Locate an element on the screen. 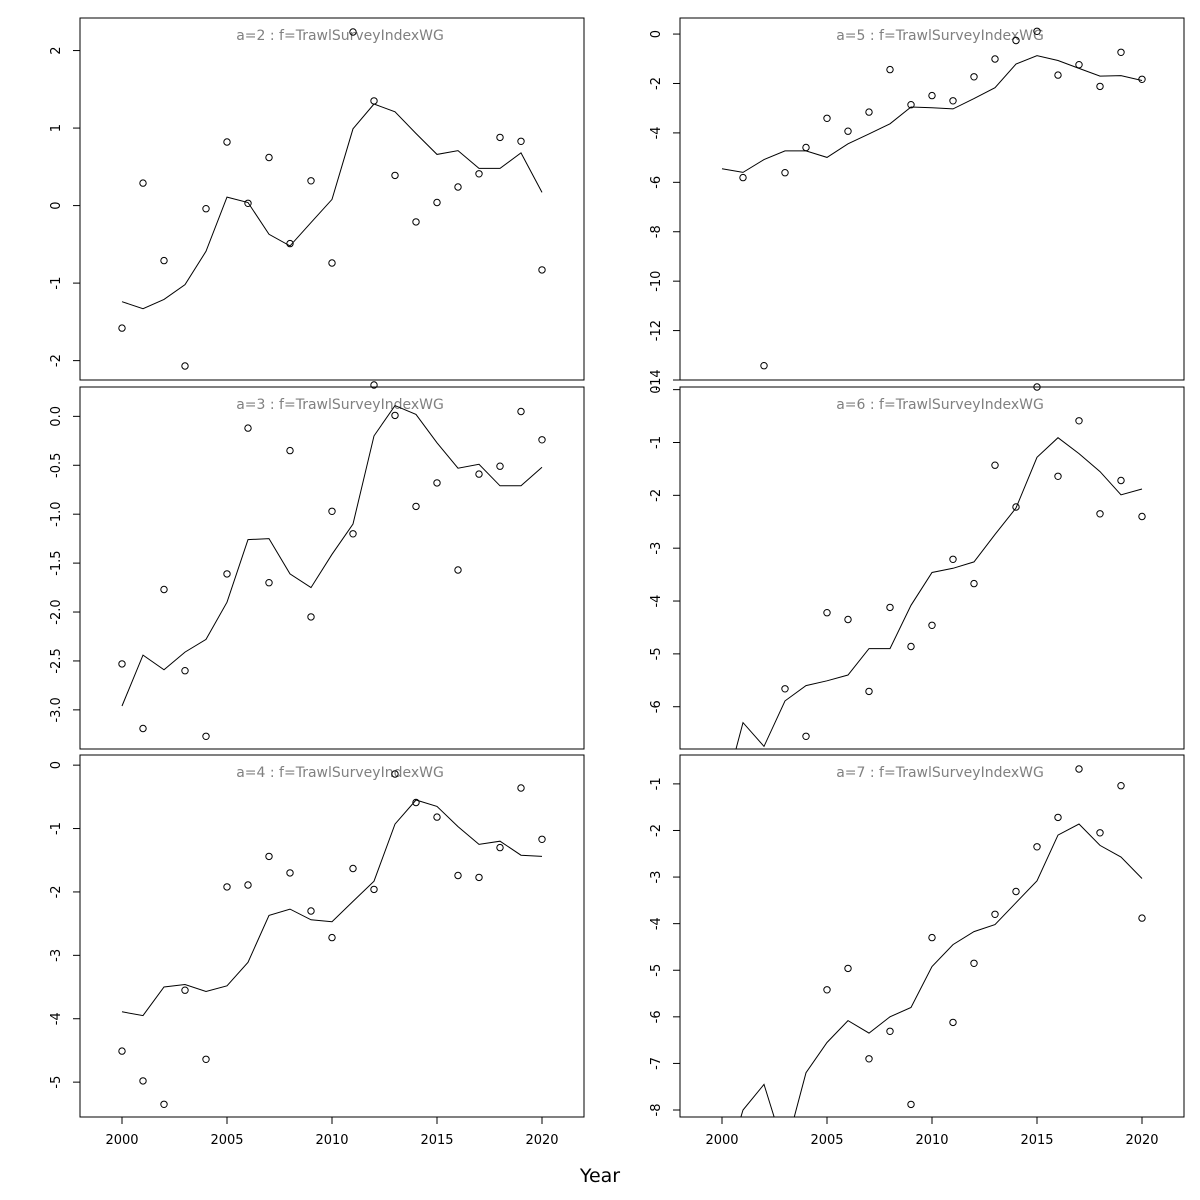 This screenshot has height=1200, width=1200. panel-1: a=2 : f=TrawlSurveyIndexWG 2 1 0 -1 -2 is located at coordinates (317, 199).